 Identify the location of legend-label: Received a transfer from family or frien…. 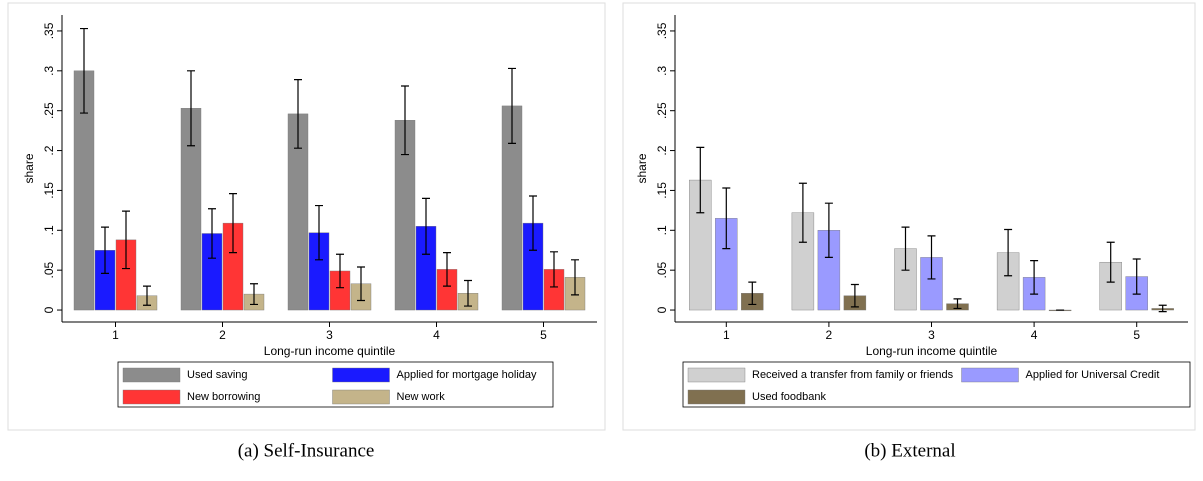
(853, 375).